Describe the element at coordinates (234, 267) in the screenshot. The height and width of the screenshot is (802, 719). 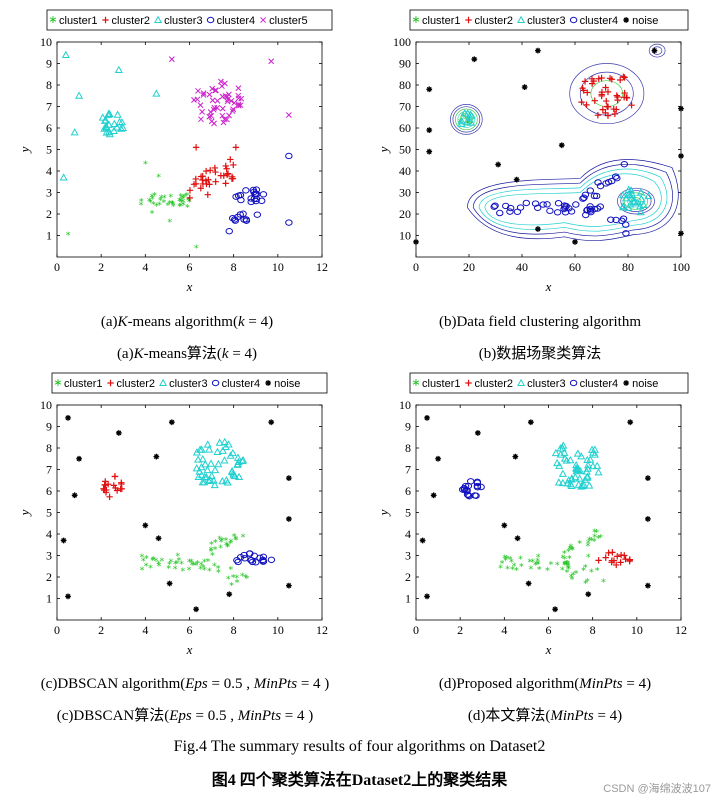
I see `x-tick-label: 8` at that location.